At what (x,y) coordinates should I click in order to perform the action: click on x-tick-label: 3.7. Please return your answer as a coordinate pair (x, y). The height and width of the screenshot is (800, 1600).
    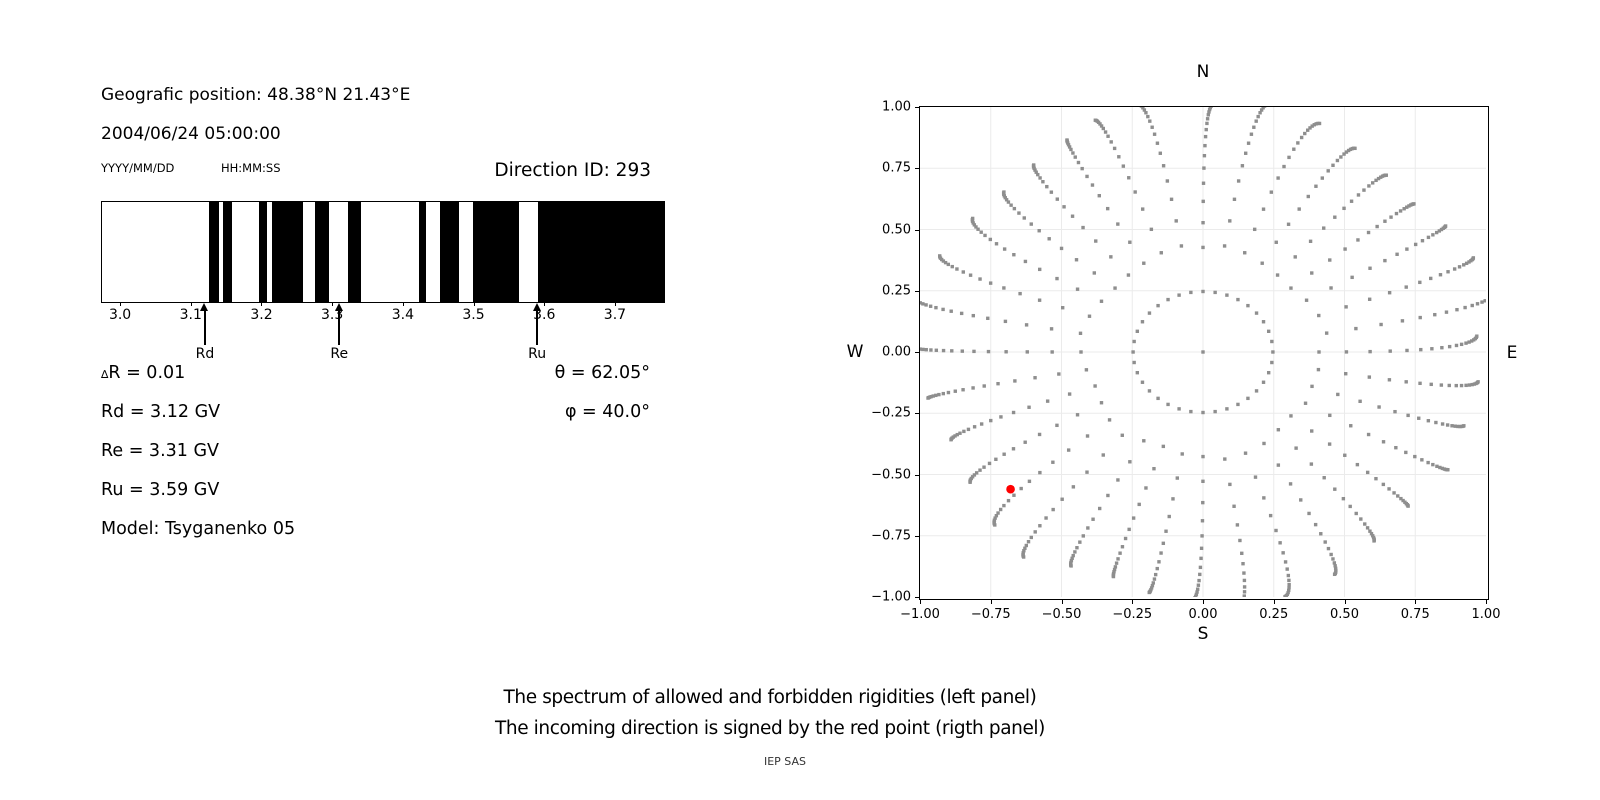
    Looking at the image, I should click on (615, 315).